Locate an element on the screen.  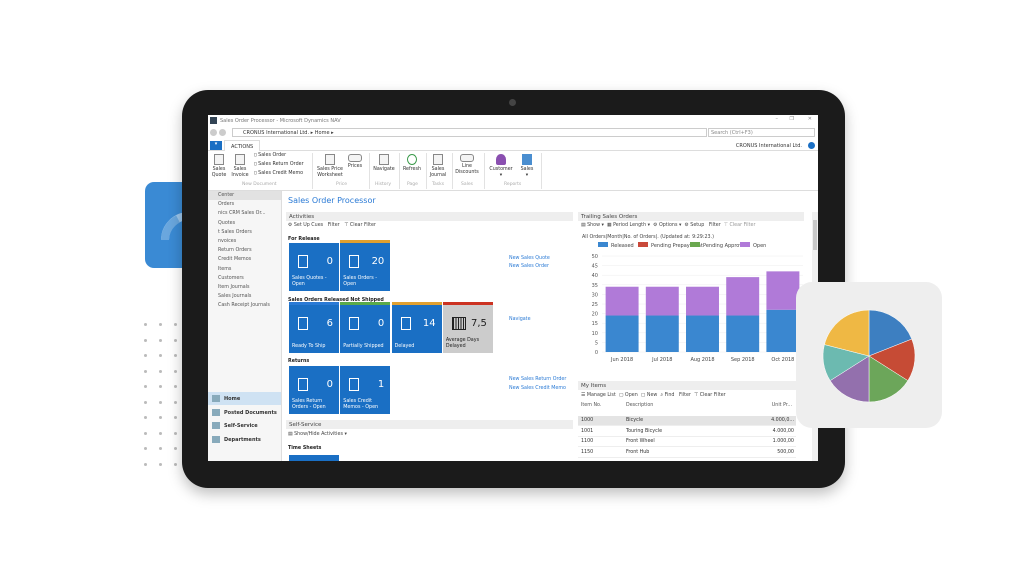
sales-return-order-button: ▯ Sales Return Order is located at coordinates (279, 164).